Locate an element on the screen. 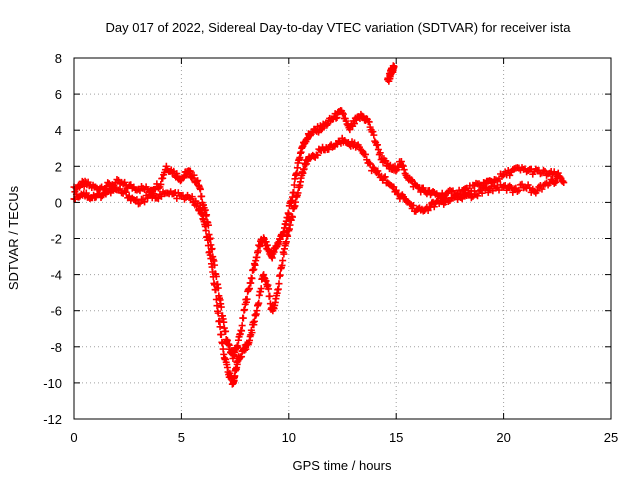 The width and height of the screenshot is (640, 480). y-tick-label: -4 is located at coordinates (56, 275).